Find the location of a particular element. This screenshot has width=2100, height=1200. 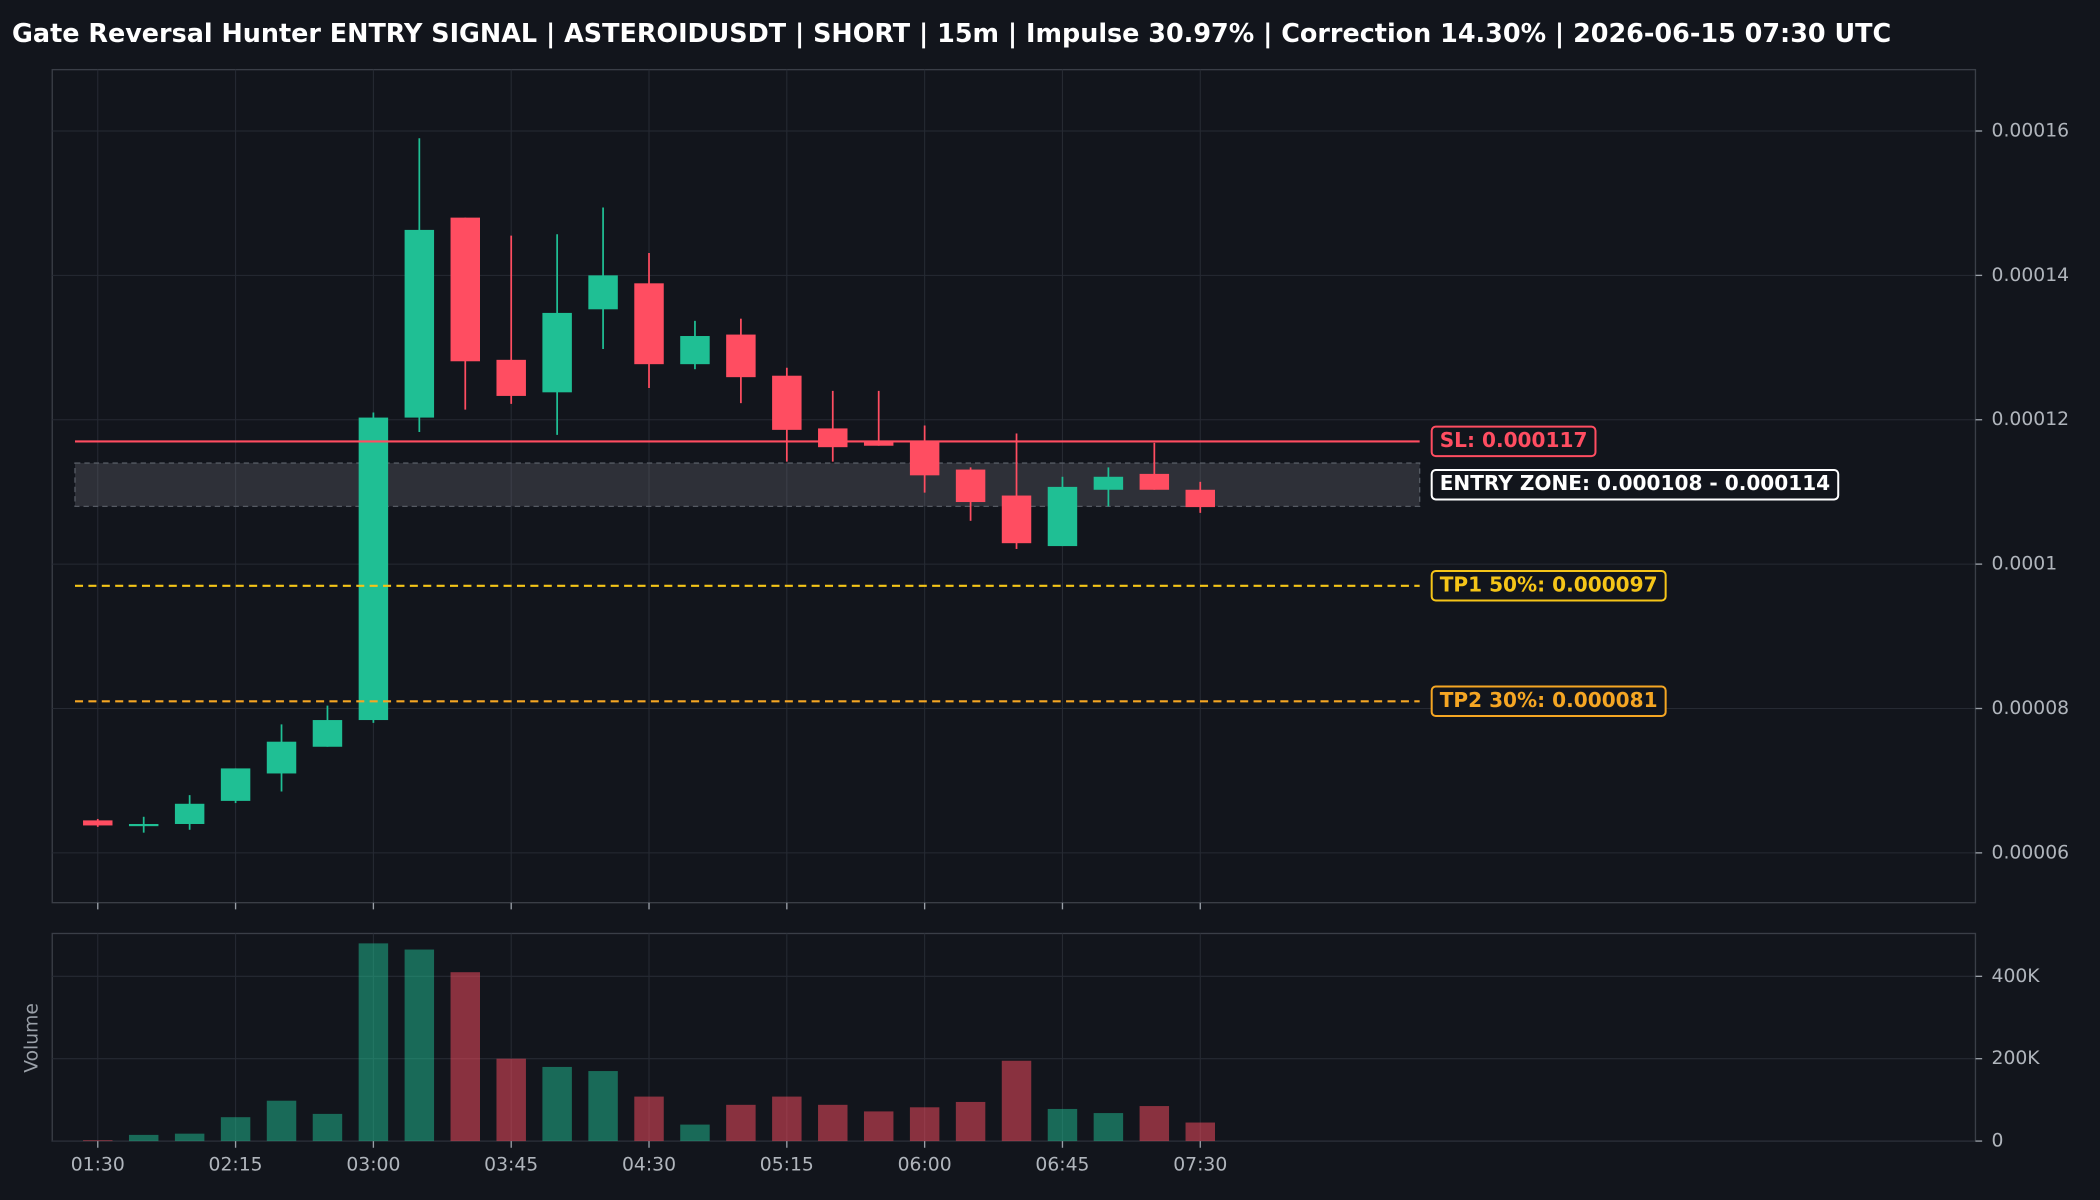

y-tick-label: 400K is located at coordinates (2016, 976).